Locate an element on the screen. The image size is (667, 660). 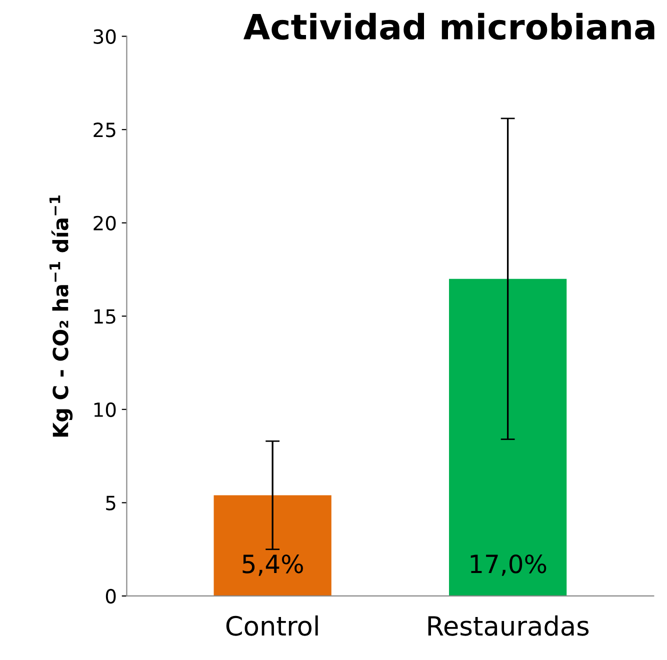
y-tick-label: 15 is located at coordinates (105, 316).